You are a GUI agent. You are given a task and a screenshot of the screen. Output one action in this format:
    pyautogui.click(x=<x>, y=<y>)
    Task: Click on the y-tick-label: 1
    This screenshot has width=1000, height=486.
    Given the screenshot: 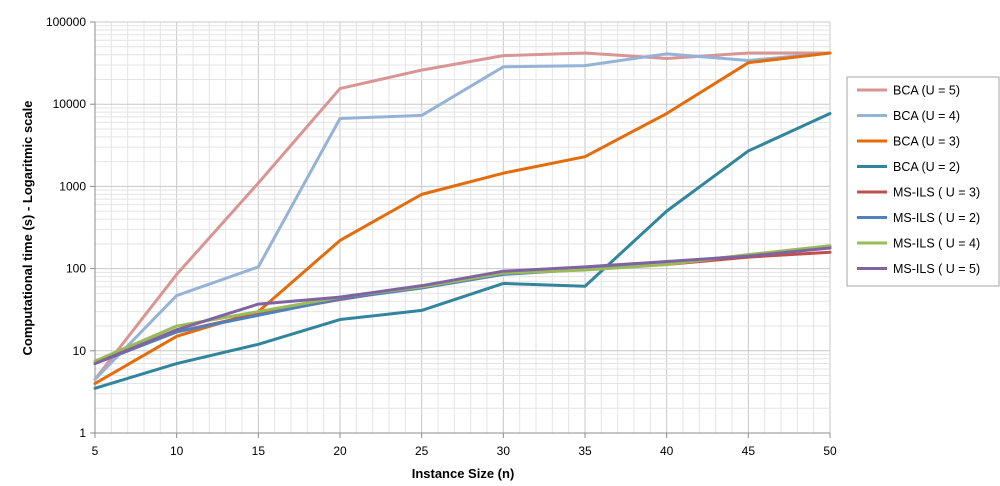 What is the action you would take?
    pyautogui.click(x=82, y=433)
    